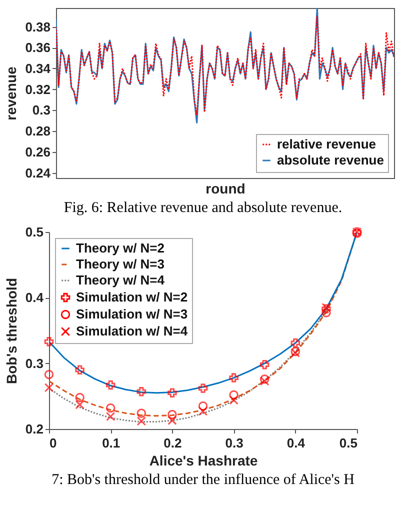 Image resolution: width=406 pixels, height=532 pixels. Describe the element at coordinates (38, 68) in the screenshot. I see `y-tick-label: 0.34` at that location.